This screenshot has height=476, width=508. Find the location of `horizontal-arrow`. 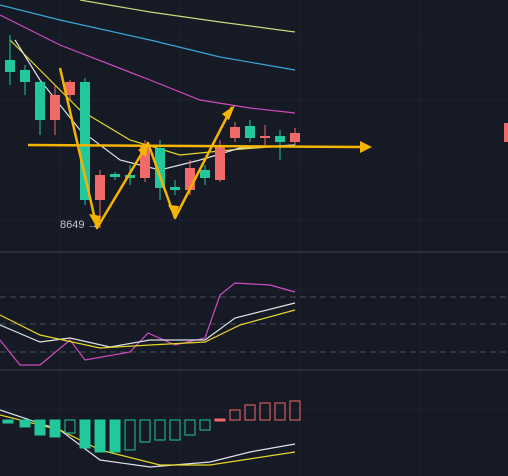

horizontal-arrow is located at coordinates (195, 146).